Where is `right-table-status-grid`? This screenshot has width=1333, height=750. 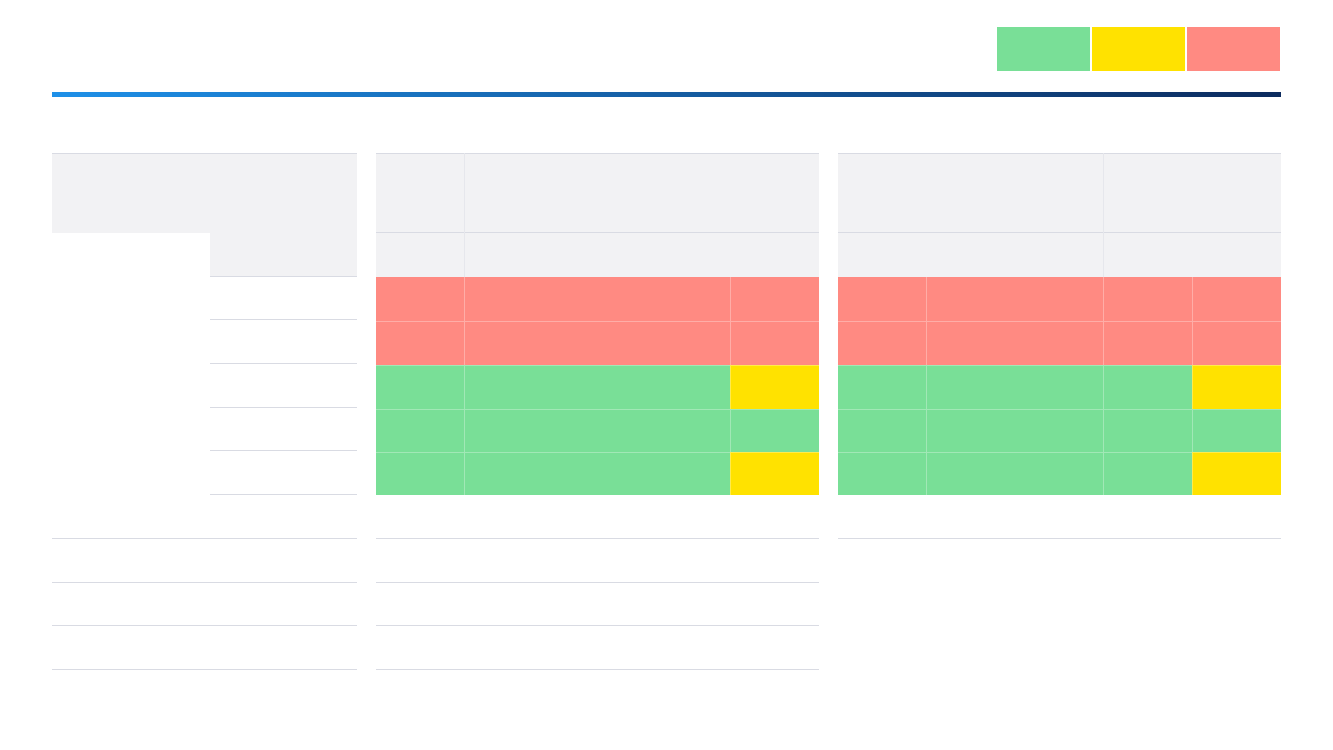 right-table-status-grid is located at coordinates (1059, 386).